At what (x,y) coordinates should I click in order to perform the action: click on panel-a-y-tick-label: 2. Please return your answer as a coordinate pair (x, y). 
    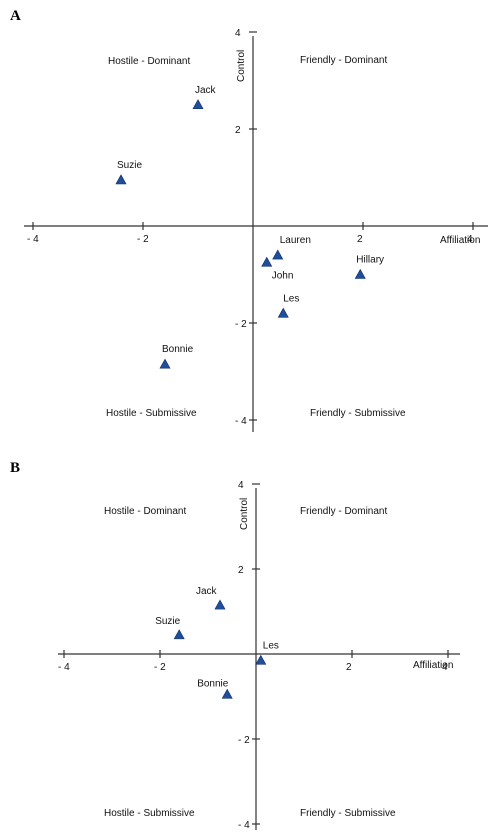
    Looking at the image, I should click on (238, 130).